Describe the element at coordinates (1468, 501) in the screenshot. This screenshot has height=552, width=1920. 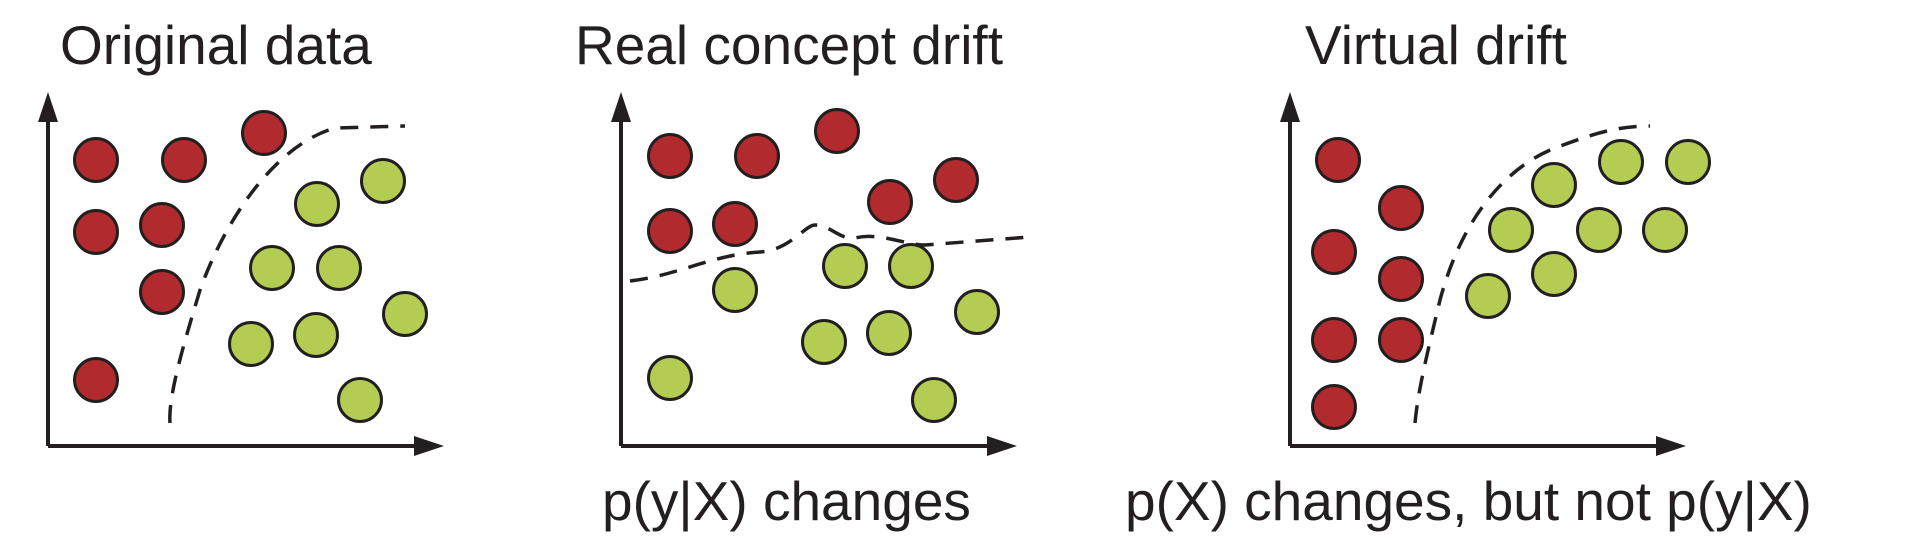
I see `panel-caption: p(X) changes, but not p(y|X)` at that location.